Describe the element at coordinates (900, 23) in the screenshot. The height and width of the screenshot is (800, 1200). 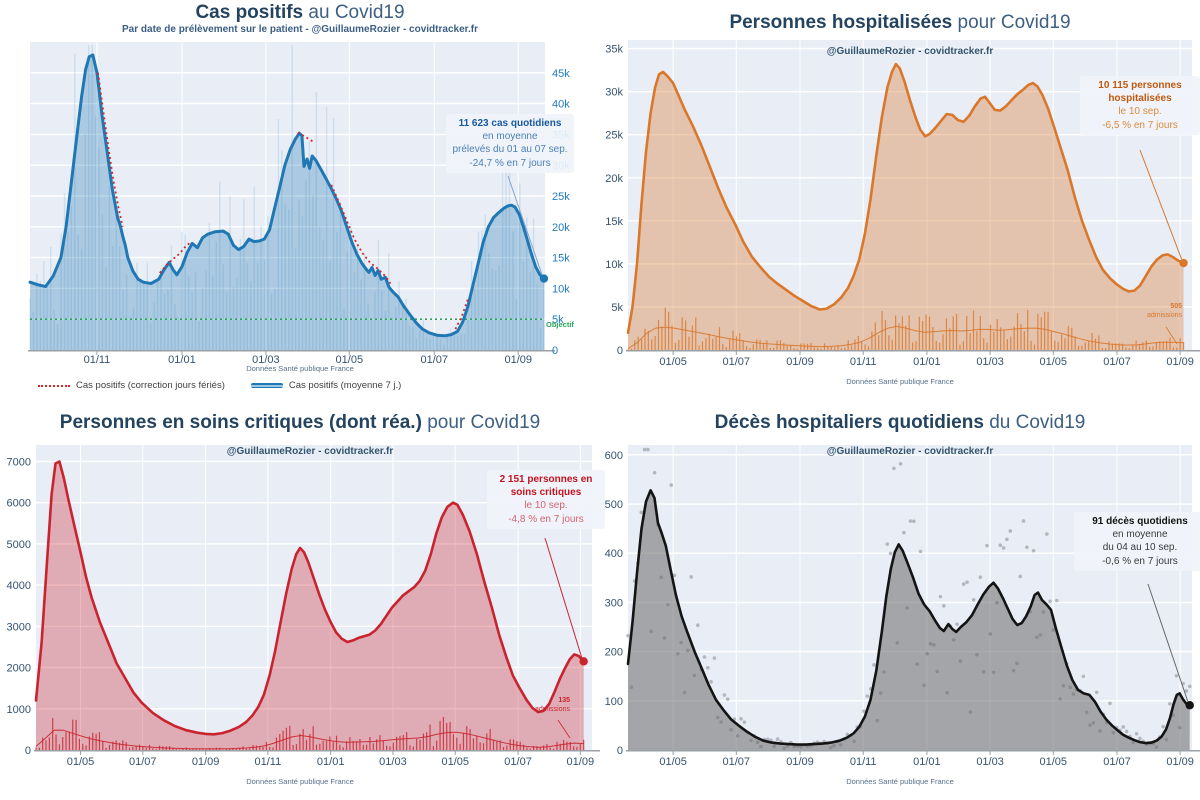
I see `chart-title-hospitalisations: Personnes hospitalisées pour Covid19` at that location.